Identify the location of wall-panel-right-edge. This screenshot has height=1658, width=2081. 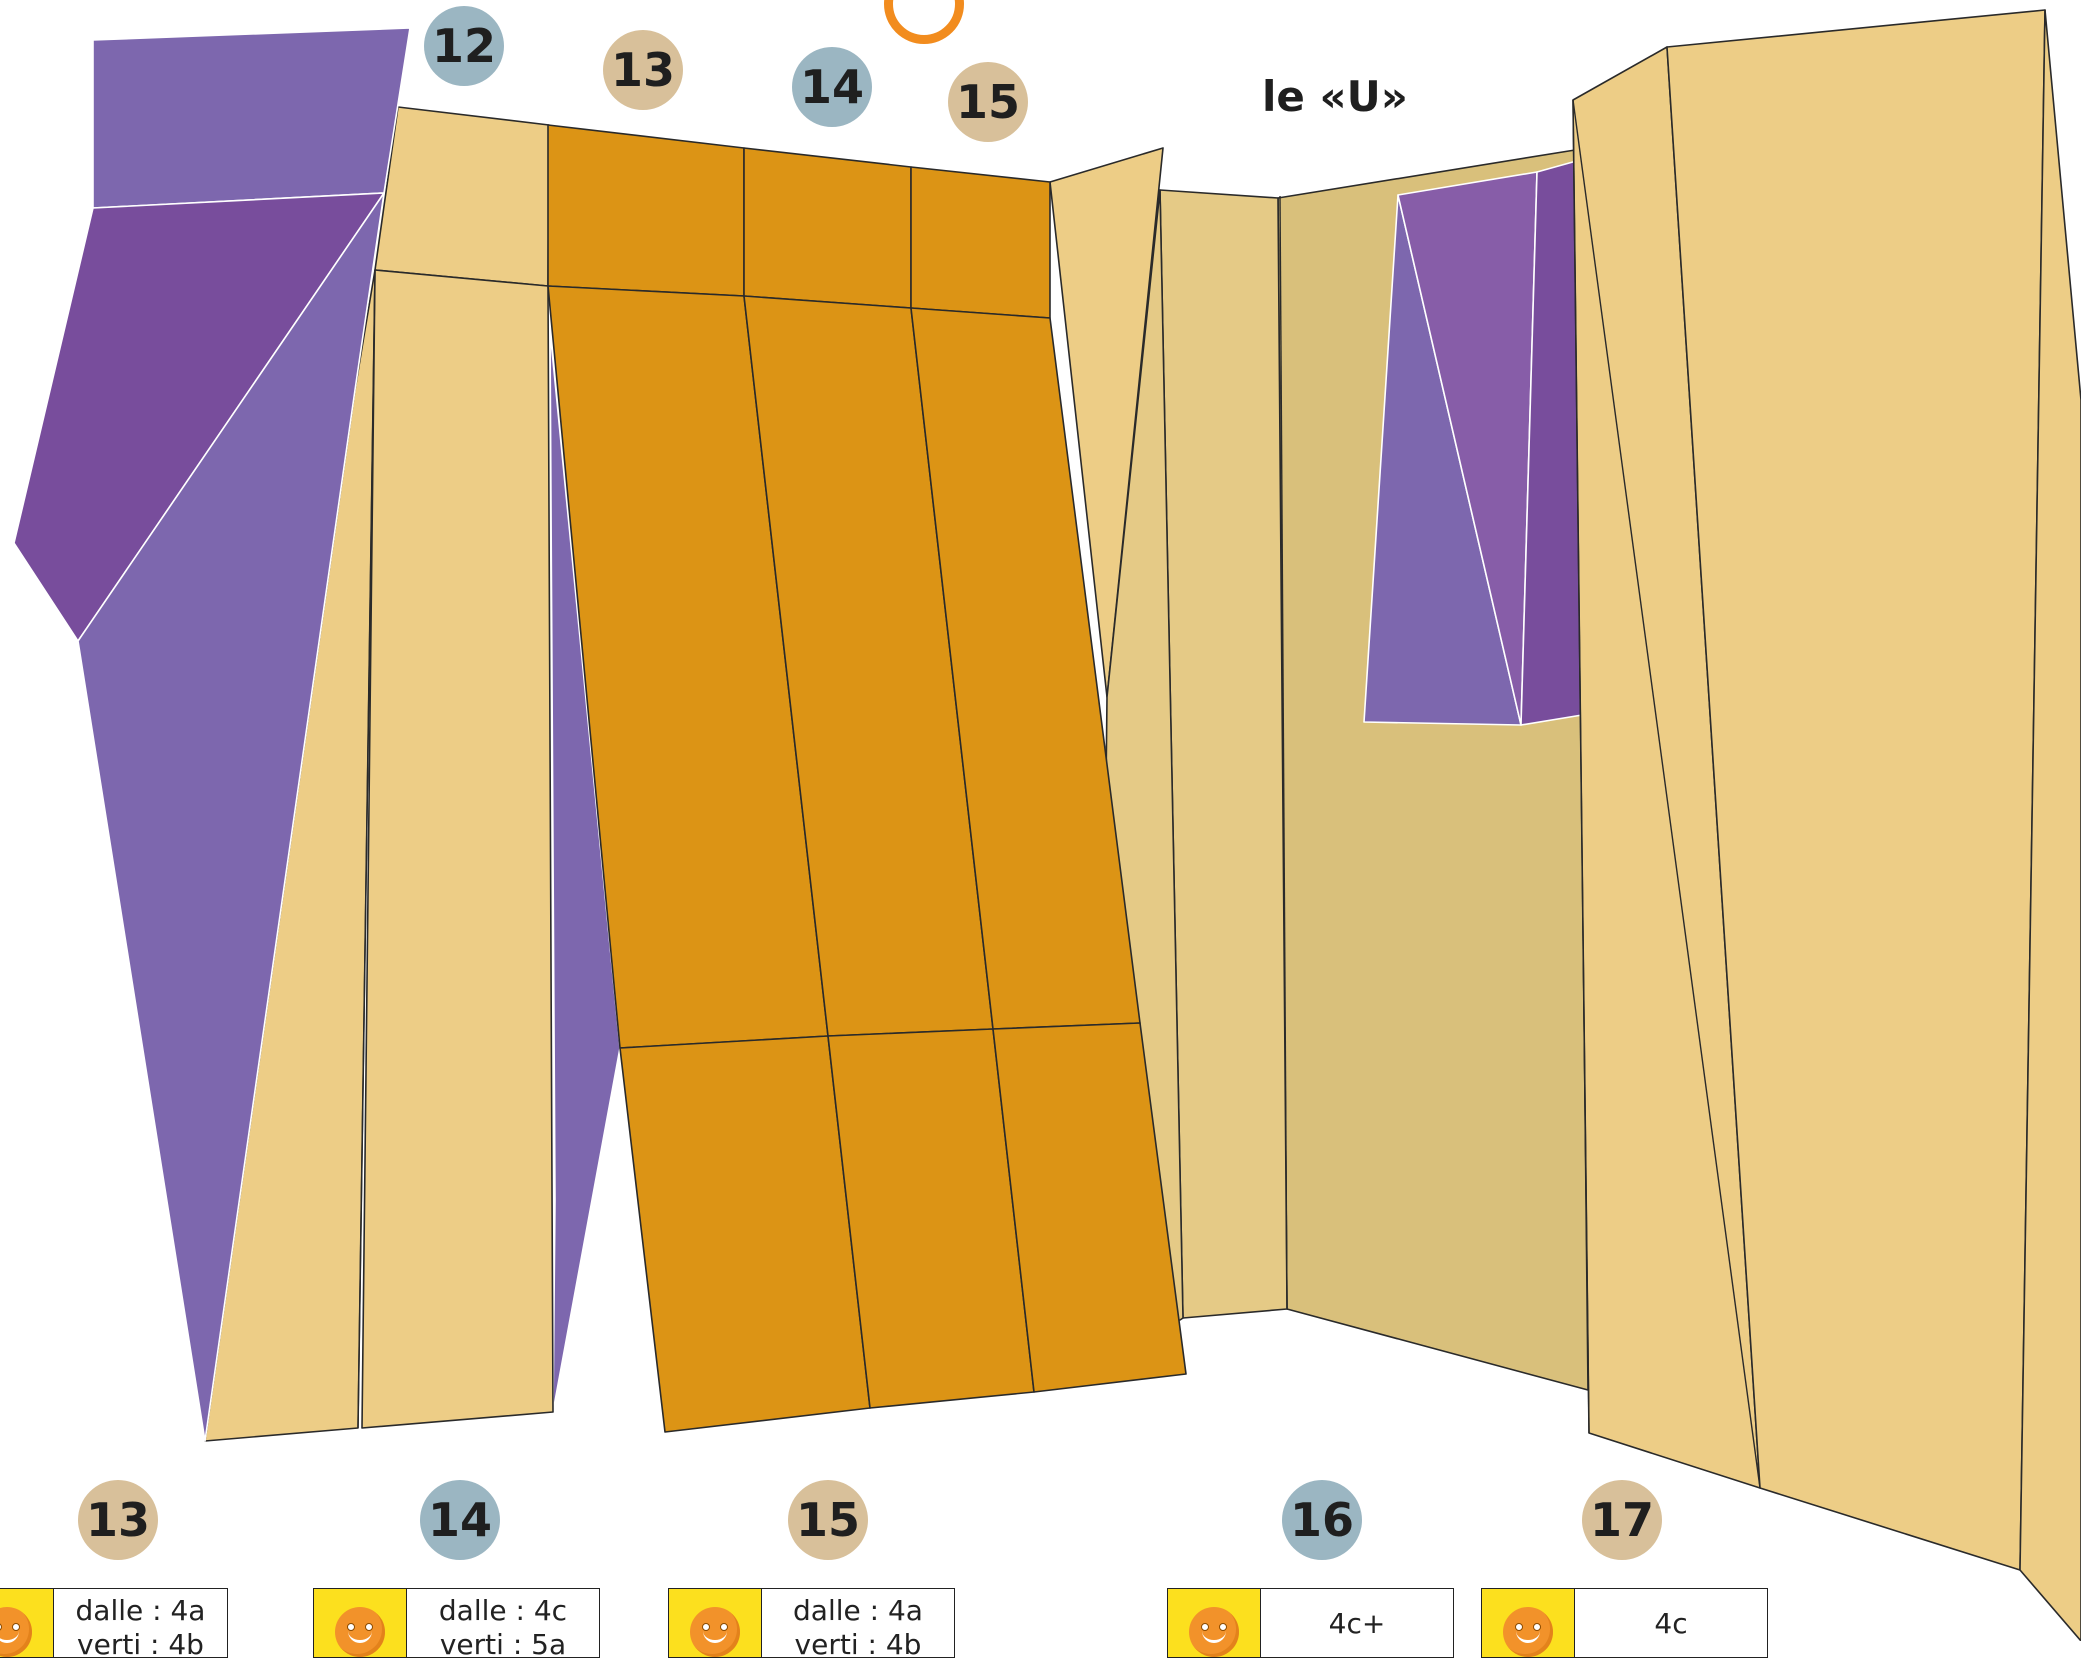
(2050, 825).